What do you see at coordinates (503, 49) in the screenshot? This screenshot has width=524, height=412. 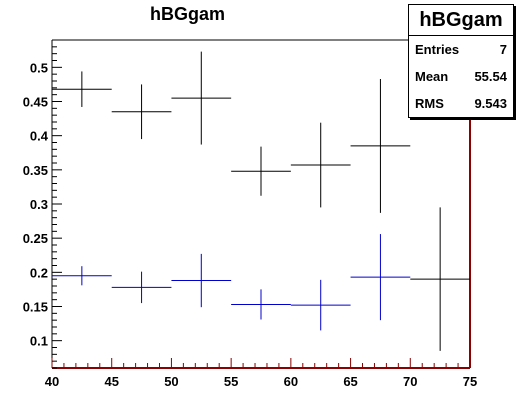 I see `stats-value: 7` at bounding box center [503, 49].